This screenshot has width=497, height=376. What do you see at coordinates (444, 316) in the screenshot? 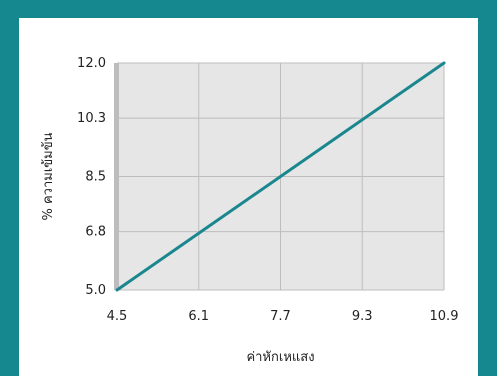
I see `x-tick-label: 10.9` at bounding box center [444, 316].